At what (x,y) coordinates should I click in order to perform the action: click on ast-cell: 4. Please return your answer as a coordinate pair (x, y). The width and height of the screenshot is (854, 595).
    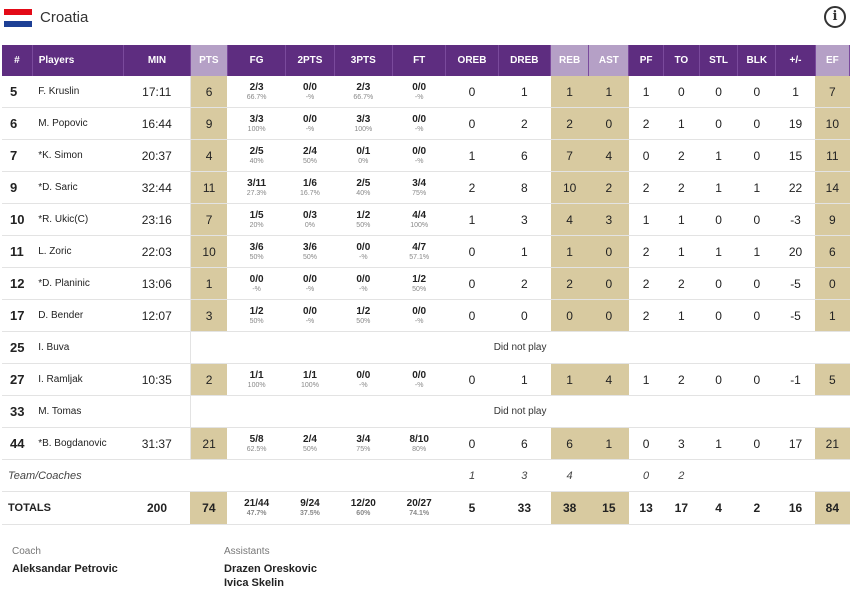
    Looking at the image, I should click on (608, 155).